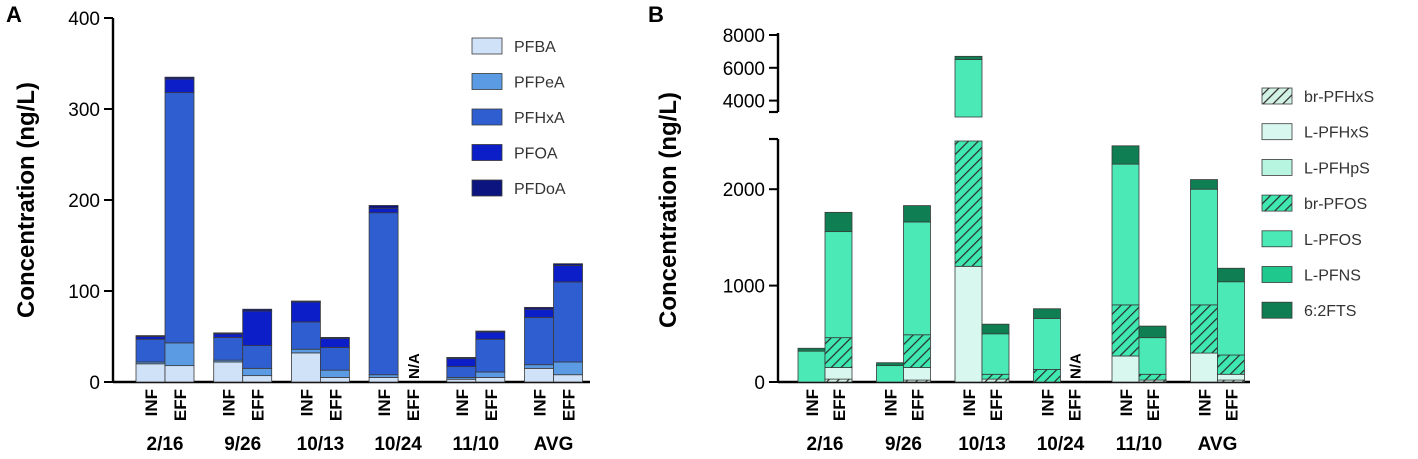  I want to click on legend-swatch-6:2fts, so click(1277, 310).